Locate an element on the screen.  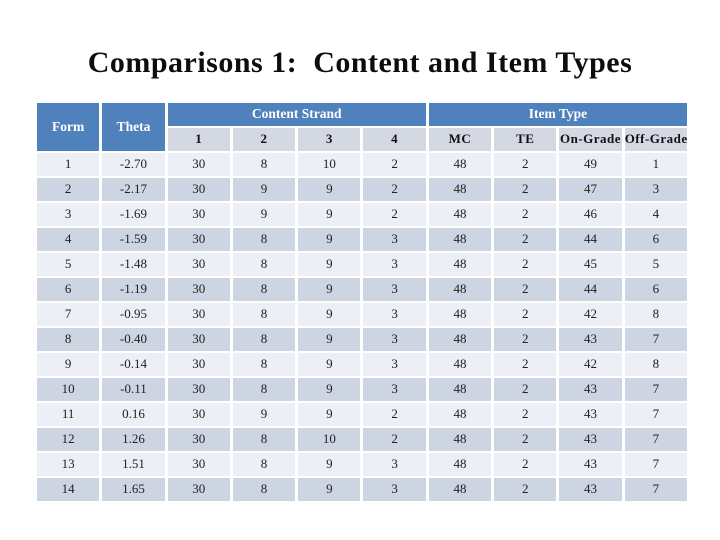
theta-cell: 0.16 is located at coordinates (133, 414).